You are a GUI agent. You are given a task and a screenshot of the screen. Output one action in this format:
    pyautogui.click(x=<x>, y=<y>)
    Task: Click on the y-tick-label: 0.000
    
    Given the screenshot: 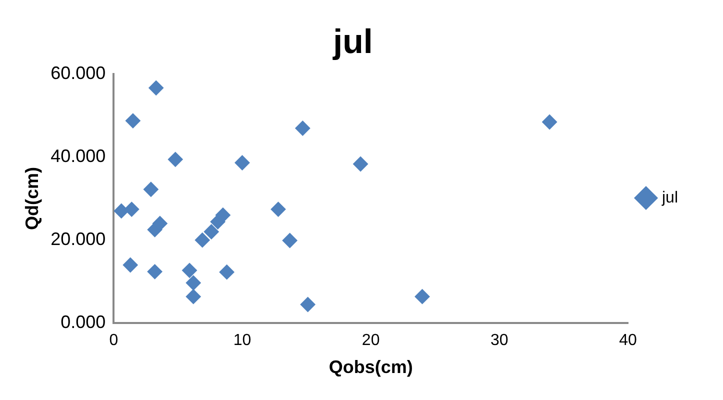 What is the action you would take?
    pyautogui.click(x=83, y=322)
    